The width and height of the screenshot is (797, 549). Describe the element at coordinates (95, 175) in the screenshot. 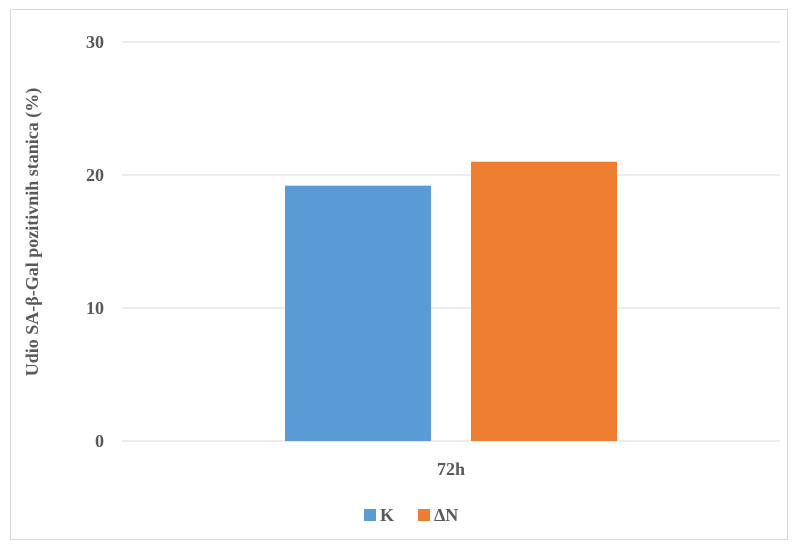

I see `y-tick-label: 20` at that location.